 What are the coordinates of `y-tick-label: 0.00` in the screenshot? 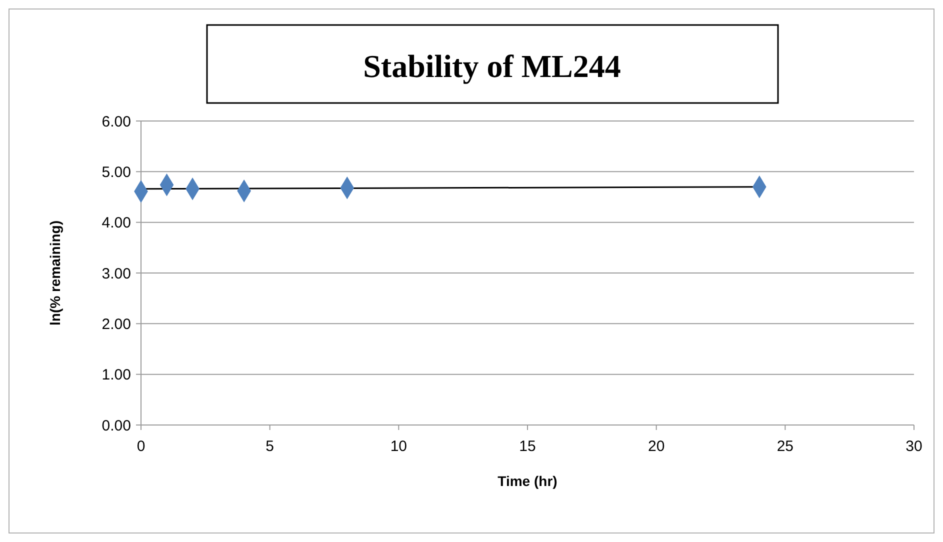 It's located at (116, 425).